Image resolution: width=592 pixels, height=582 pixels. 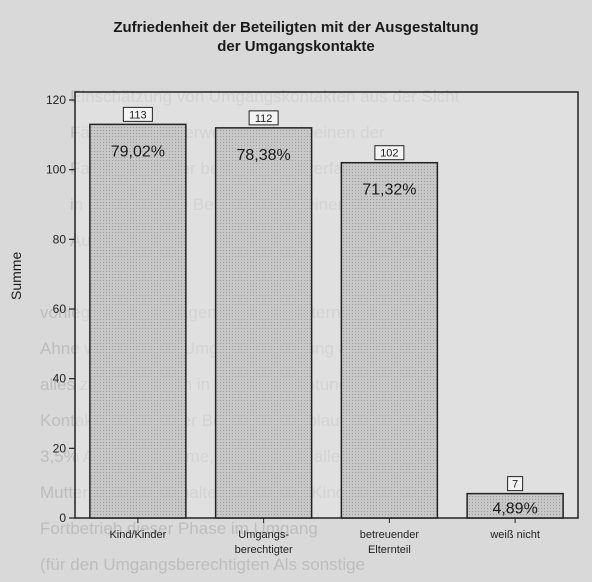 I want to click on y-axis-label: Summe, so click(x=16, y=275).